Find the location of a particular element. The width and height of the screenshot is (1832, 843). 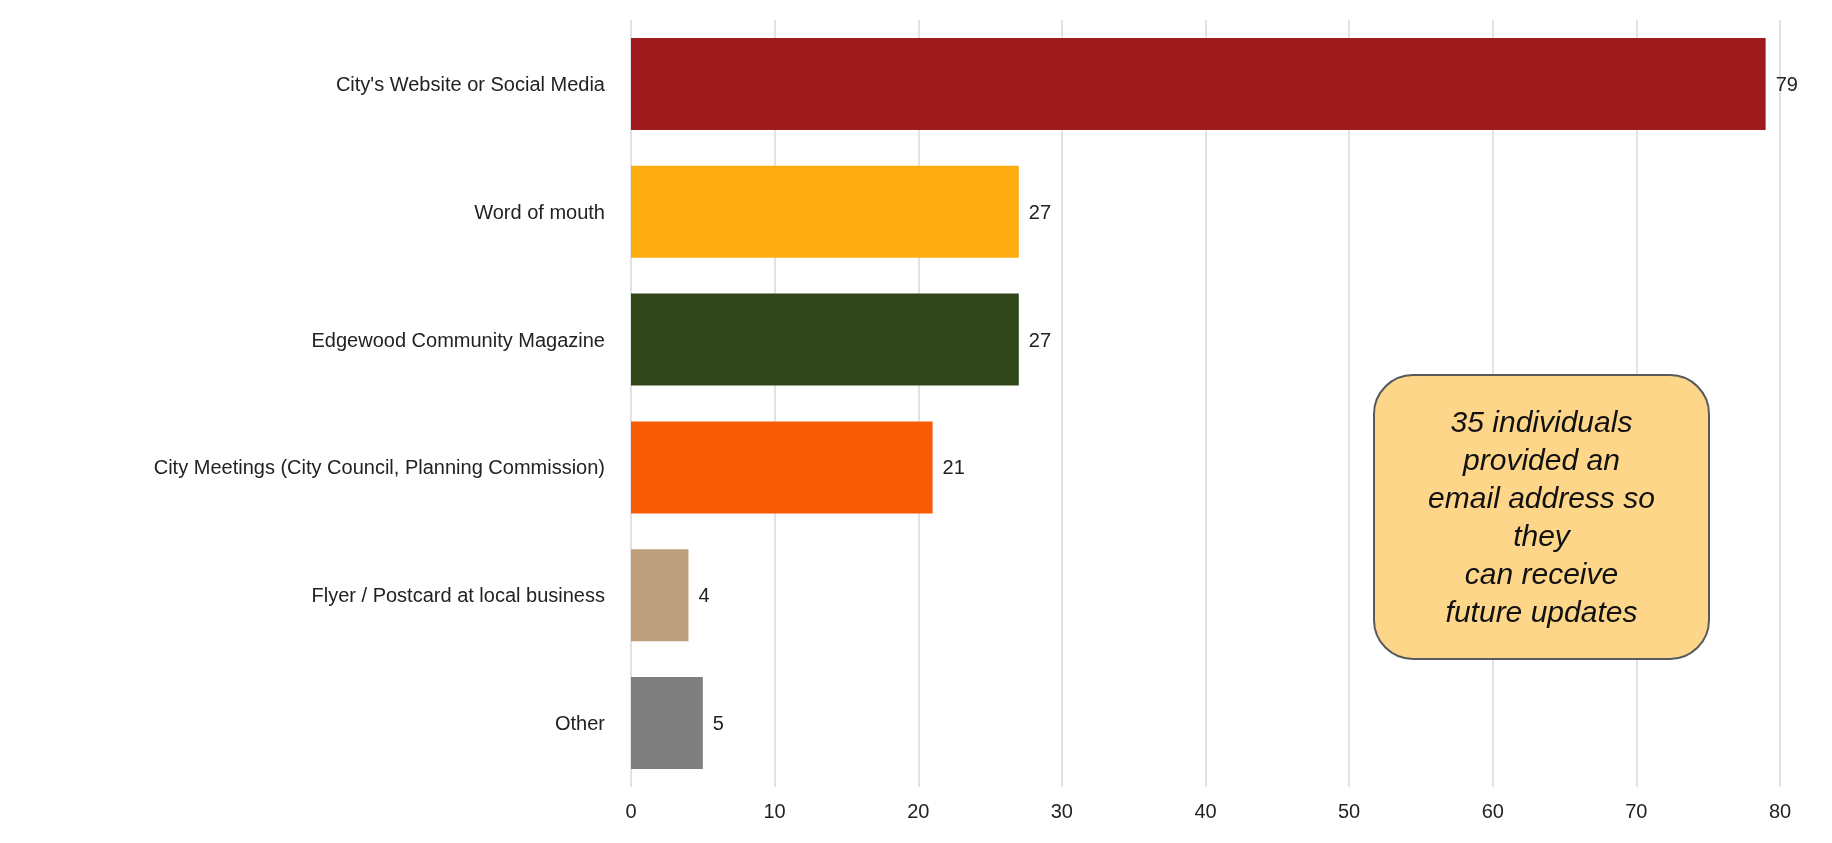

y-tick-label: Edgewood Community Magazine is located at coordinates (458, 339).